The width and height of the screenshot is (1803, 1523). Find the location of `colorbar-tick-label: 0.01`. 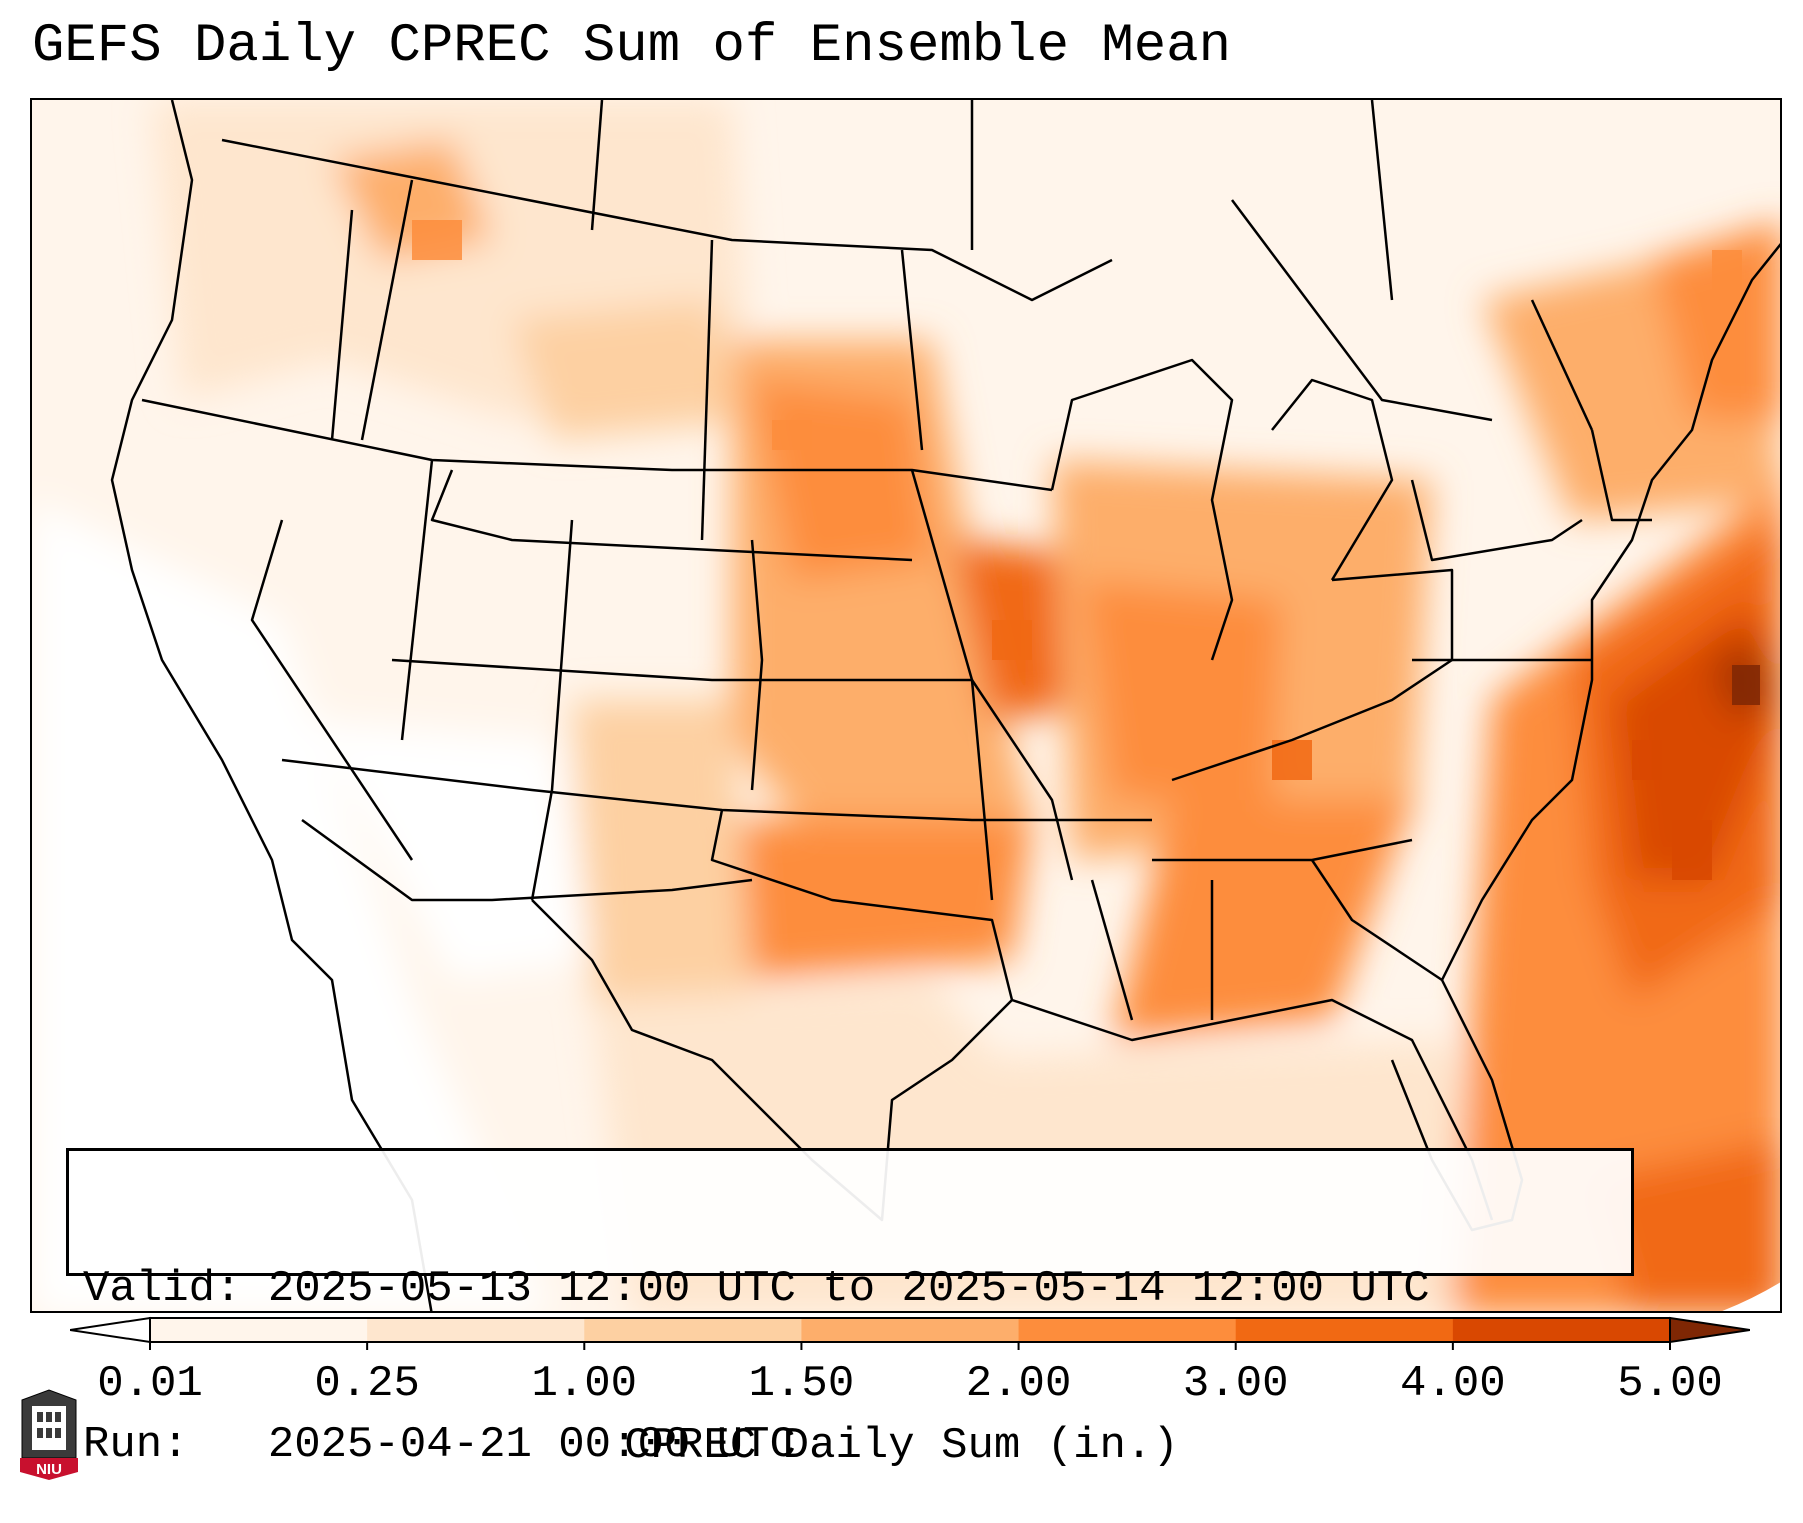

colorbar-tick-label: 0.01 is located at coordinates (150, 1384).